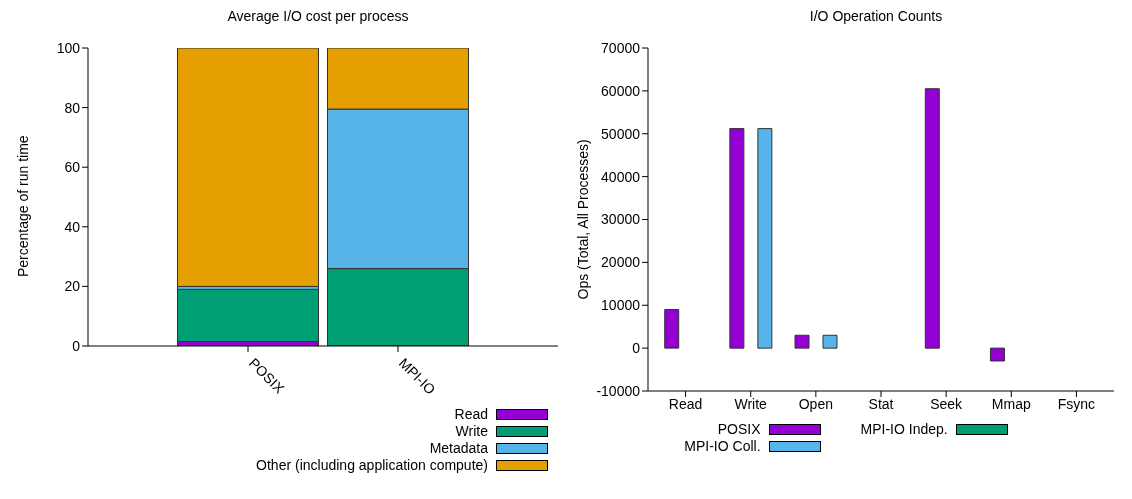 This screenshot has width=1132, height=499. I want to click on y-axis-title: Percentage of run time, so click(22, 206).